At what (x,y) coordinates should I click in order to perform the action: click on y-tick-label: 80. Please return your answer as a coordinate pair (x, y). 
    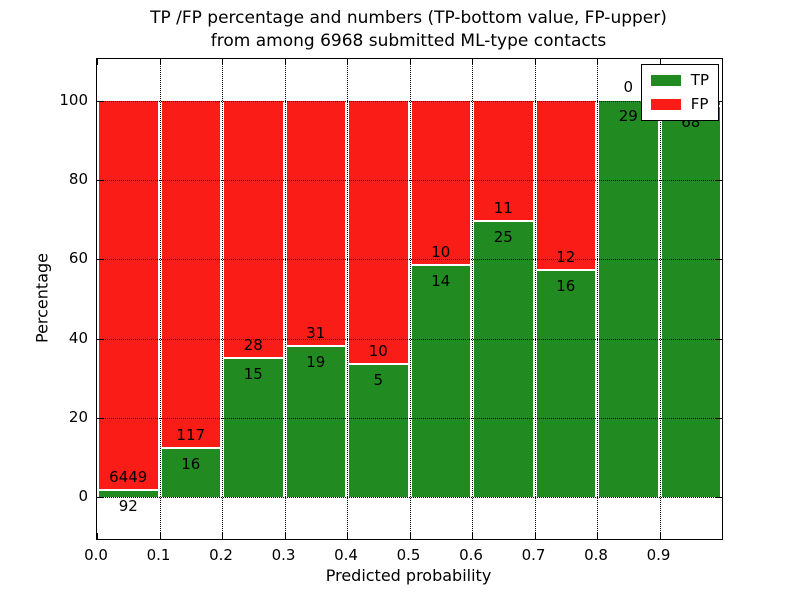
    Looking at the image, I should click on (78, 179).